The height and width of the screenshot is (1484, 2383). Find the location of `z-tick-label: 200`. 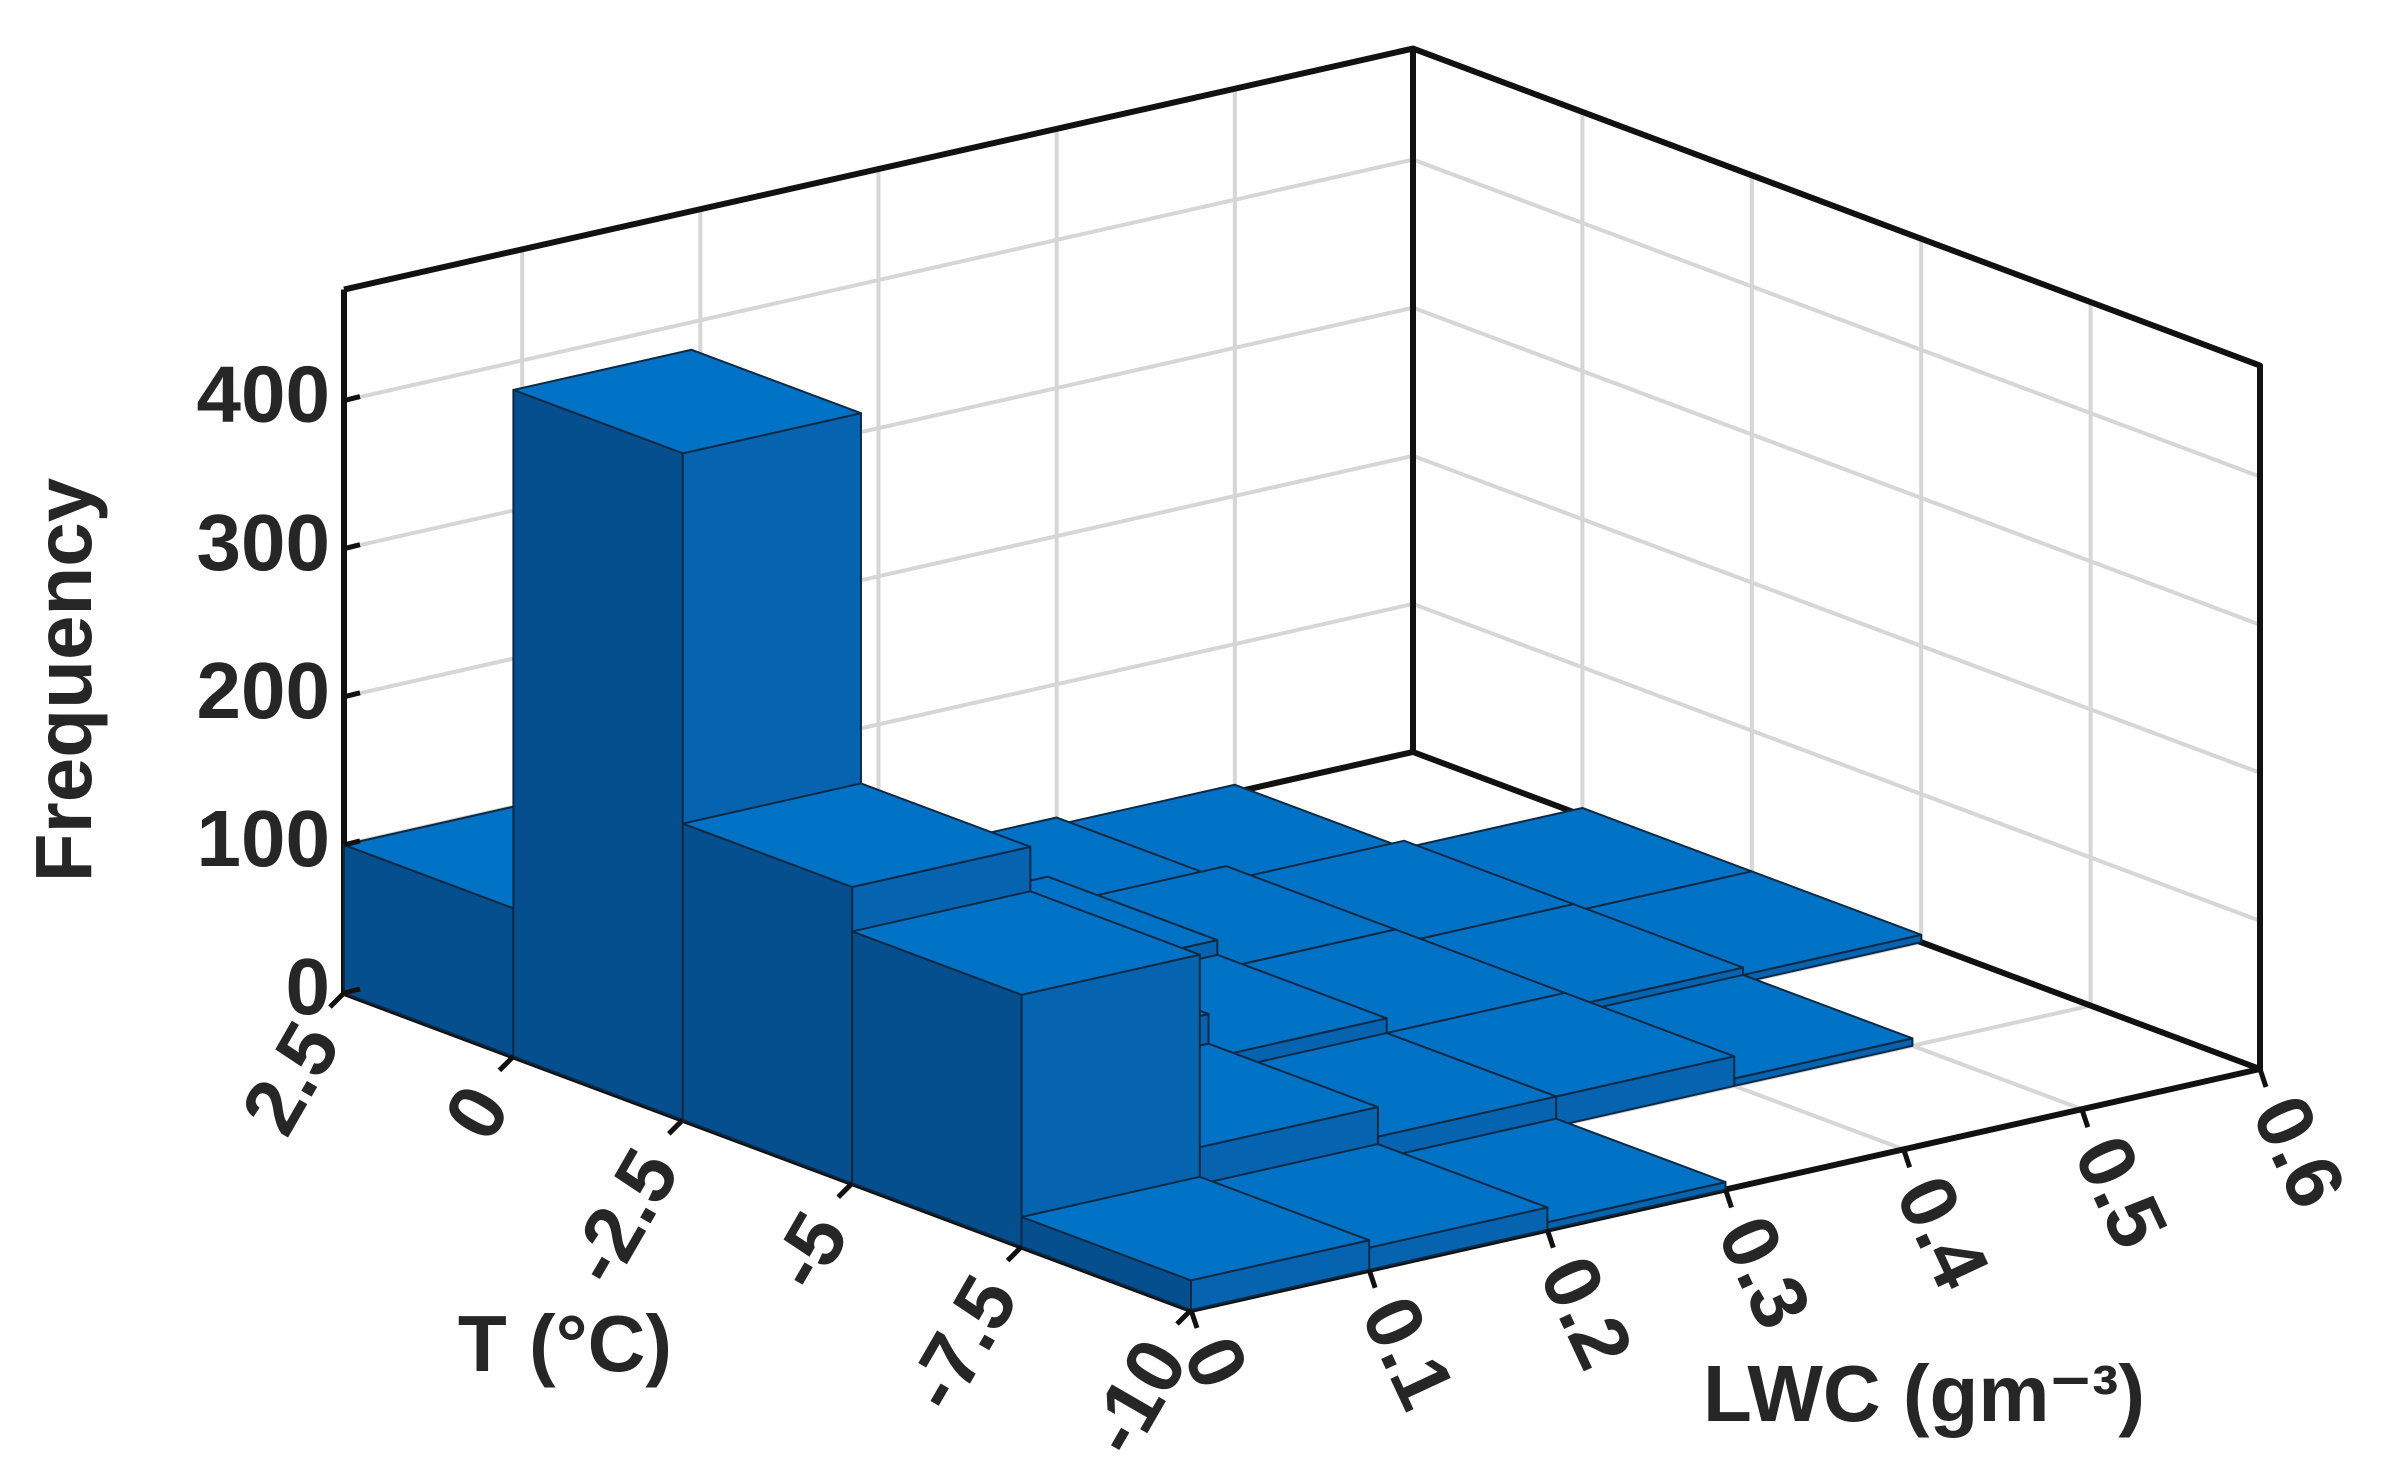

z-tick-label: 200 is located at coordinates (263, 690).